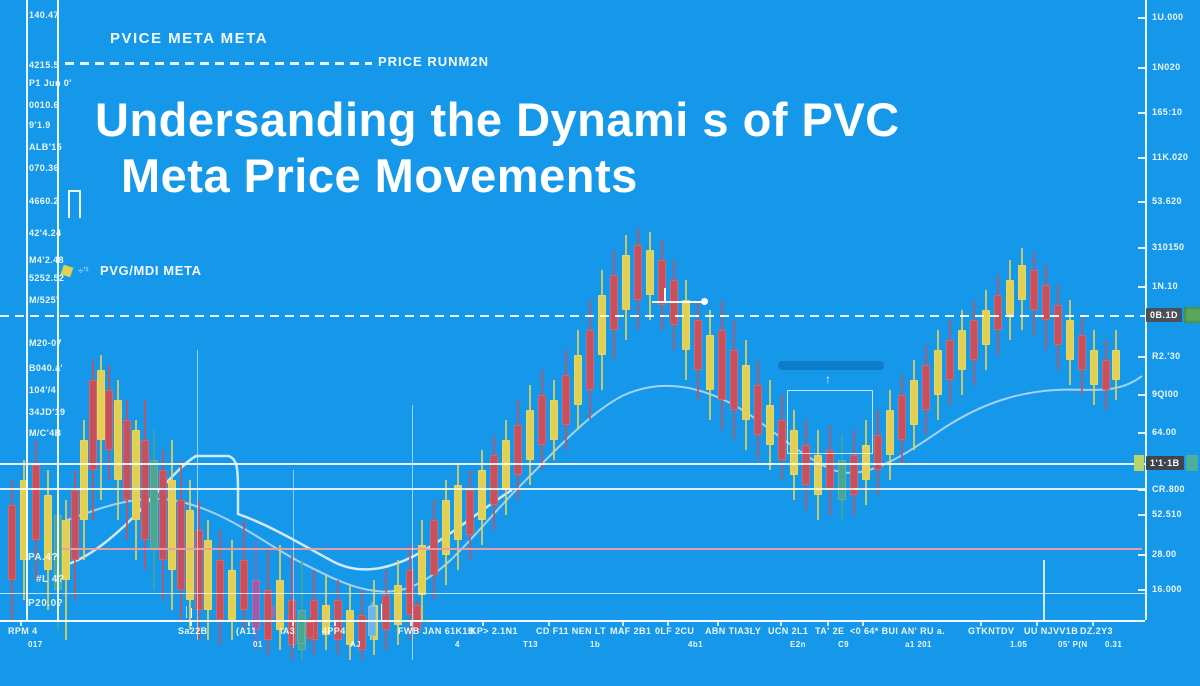 The height and width of the screenshot is (686, 1200). I want to click on x-axis-sub-label: E2n, so click(798, 644).